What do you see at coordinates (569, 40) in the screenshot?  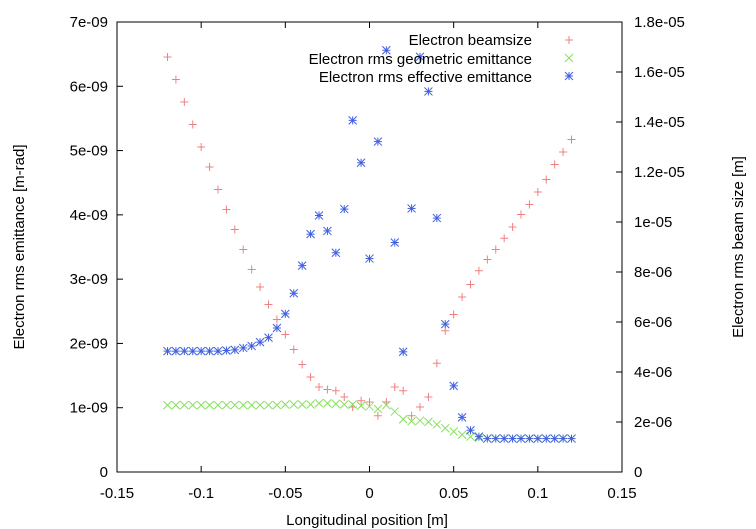 I see `legend-marker-beamsize` at bounding box center [569, 40].